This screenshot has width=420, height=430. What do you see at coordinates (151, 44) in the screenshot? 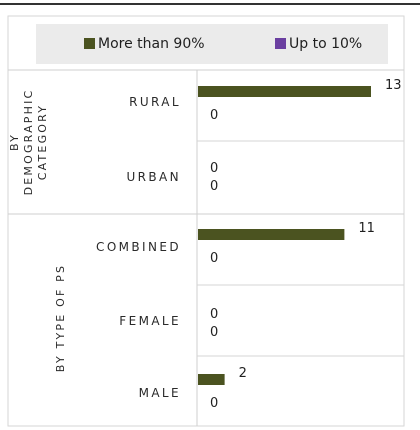
I see `legend-label-more-than-90: More than 90%` at bounding box center [151, 44].